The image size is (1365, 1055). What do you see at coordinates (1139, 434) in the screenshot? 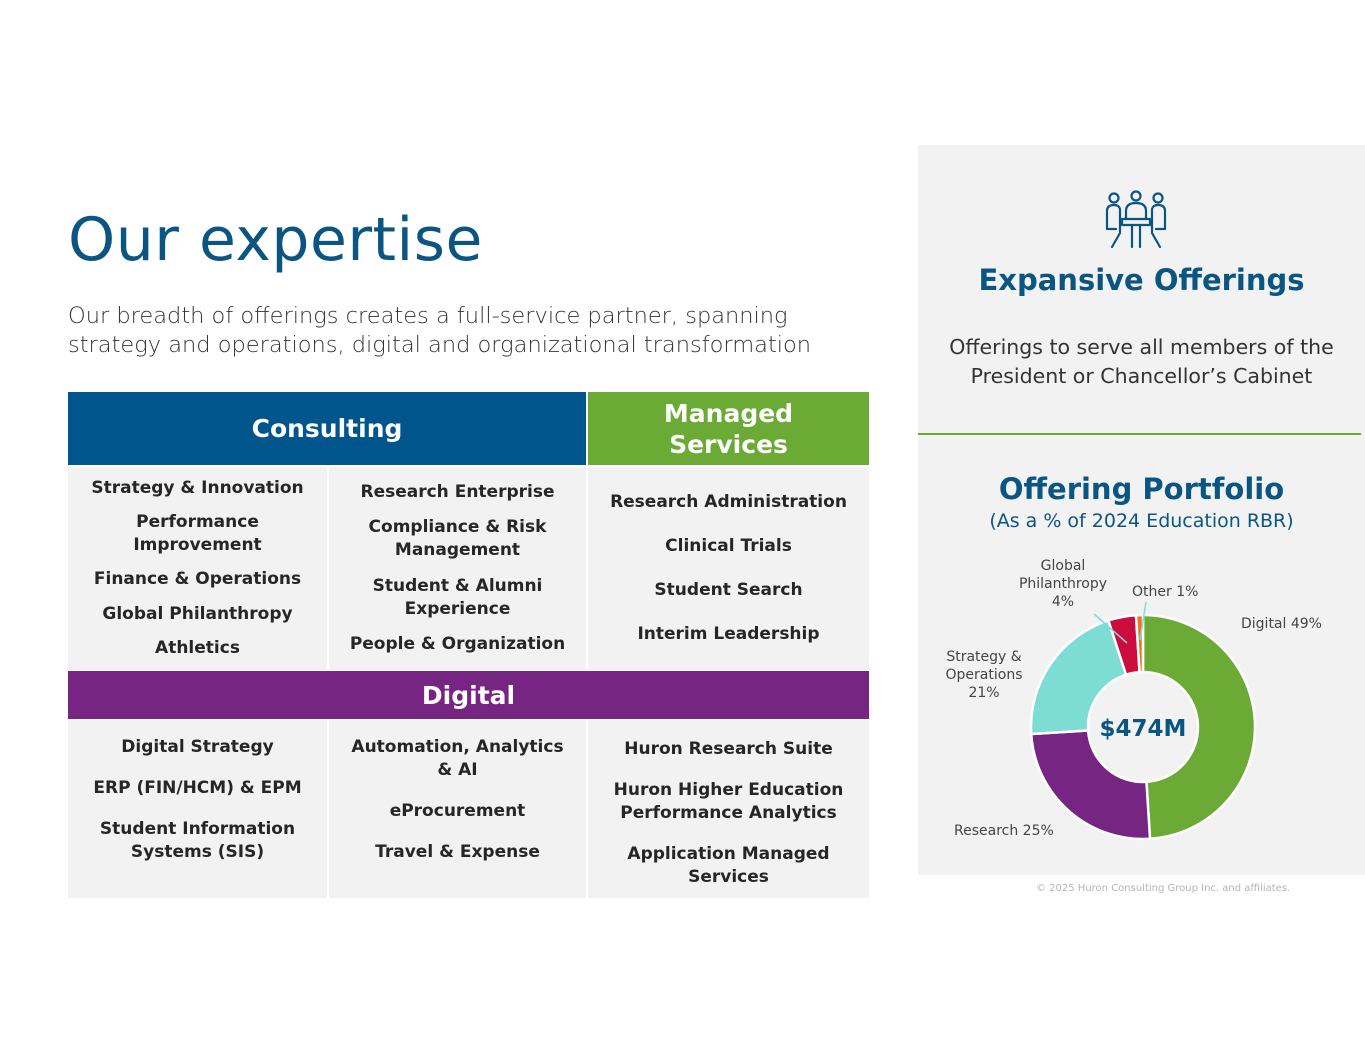
I see `divider` at bounding box center [1139, 434].